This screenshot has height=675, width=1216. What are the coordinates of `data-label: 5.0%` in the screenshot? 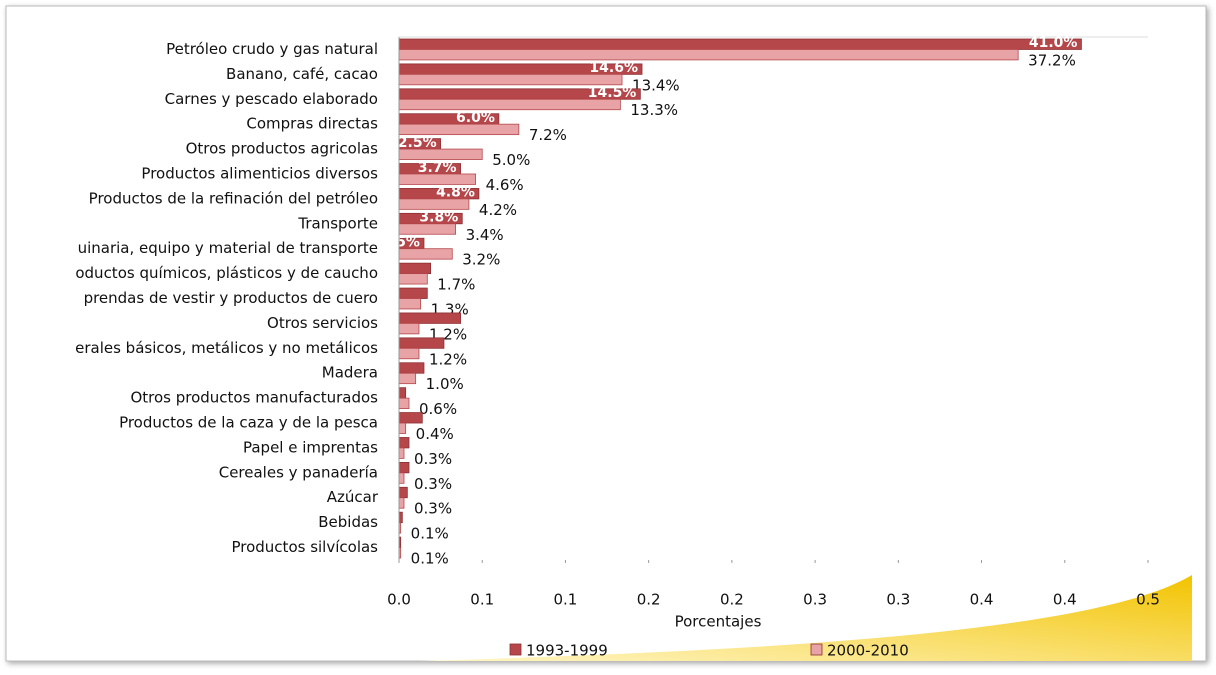 It's located at (511, 160).